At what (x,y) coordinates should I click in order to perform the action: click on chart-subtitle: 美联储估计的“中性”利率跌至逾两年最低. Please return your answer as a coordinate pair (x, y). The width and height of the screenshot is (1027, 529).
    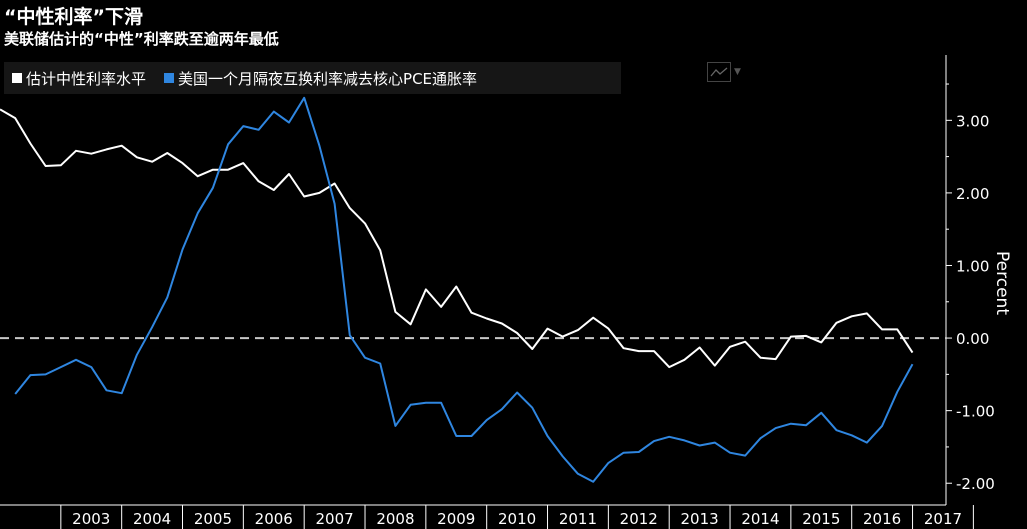
    Looking at the image, I should click on (141, 39).